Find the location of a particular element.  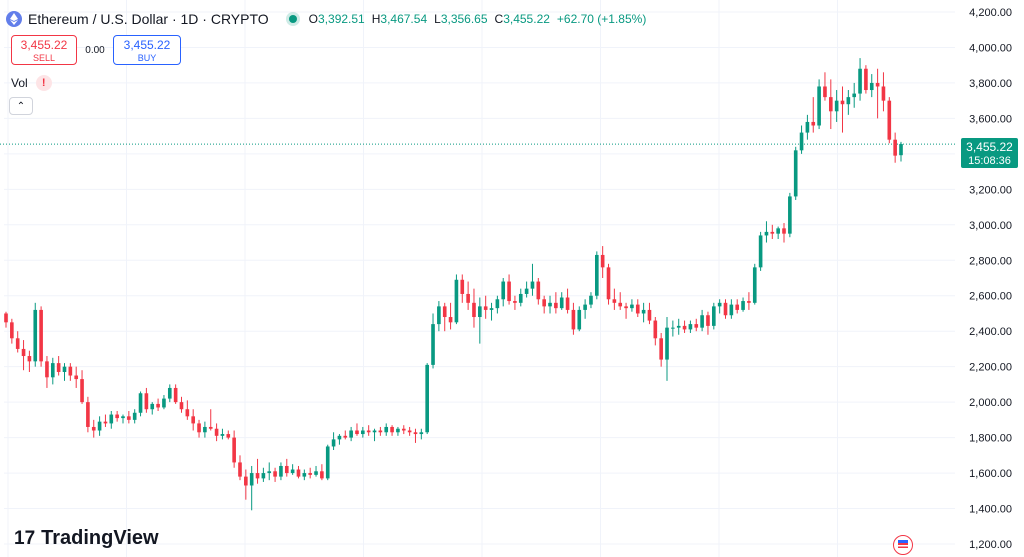

collapse-legend-button: ⌃ is located at coordinates (21, 106).